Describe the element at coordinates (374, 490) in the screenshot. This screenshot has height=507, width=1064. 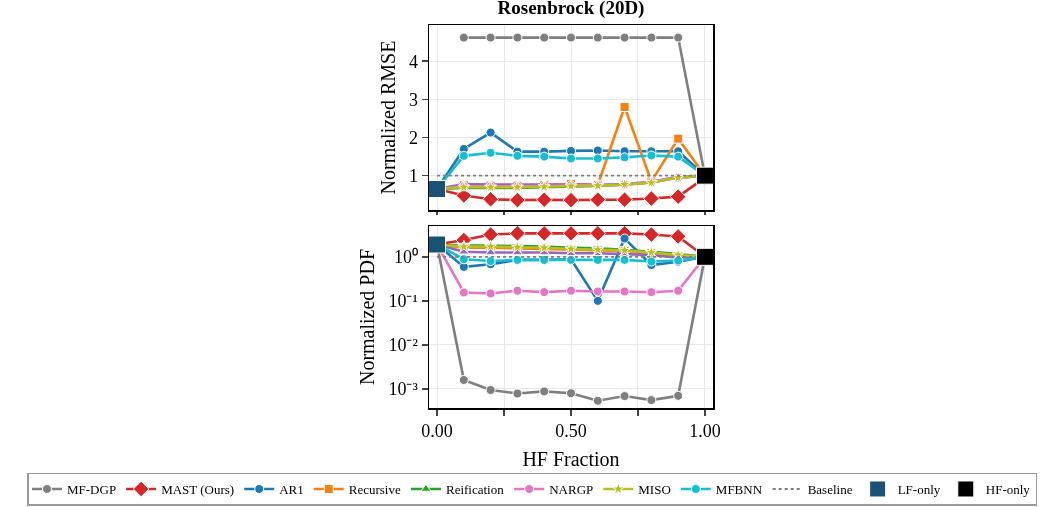
I see `legend-label: Recursive` at that location.